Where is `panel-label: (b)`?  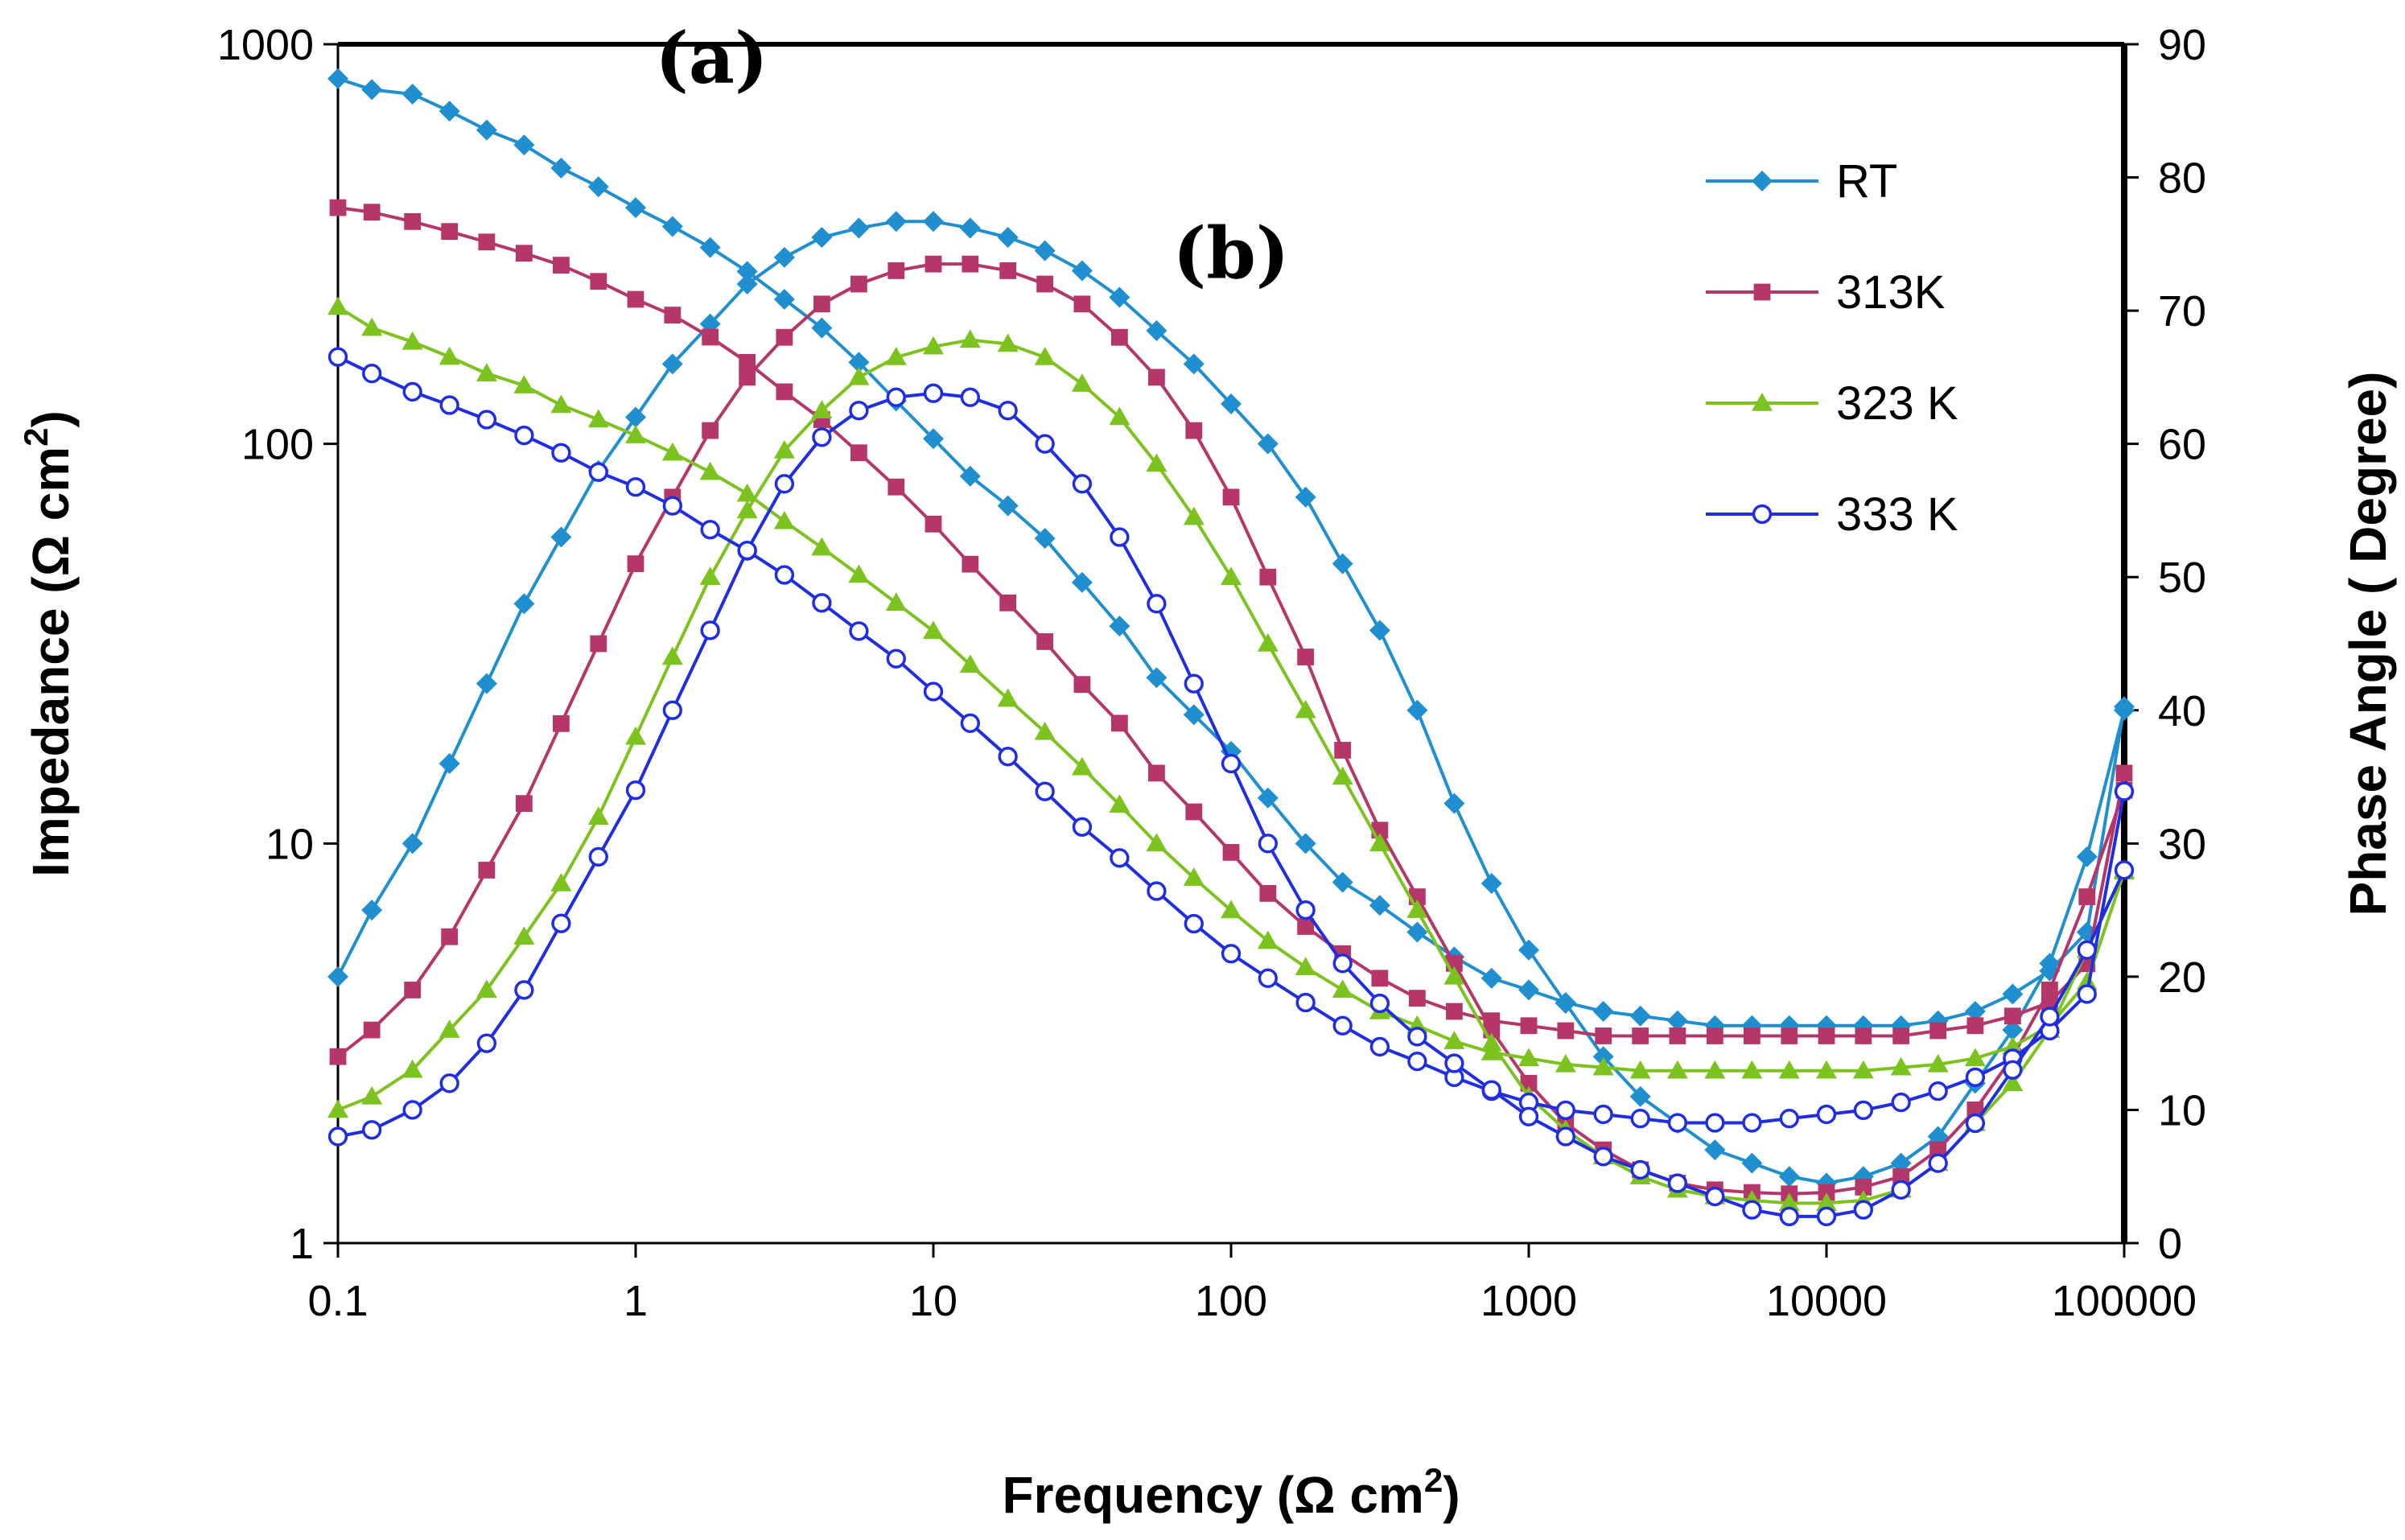
panel-label: (b) is located at coordinates (1231, 254).